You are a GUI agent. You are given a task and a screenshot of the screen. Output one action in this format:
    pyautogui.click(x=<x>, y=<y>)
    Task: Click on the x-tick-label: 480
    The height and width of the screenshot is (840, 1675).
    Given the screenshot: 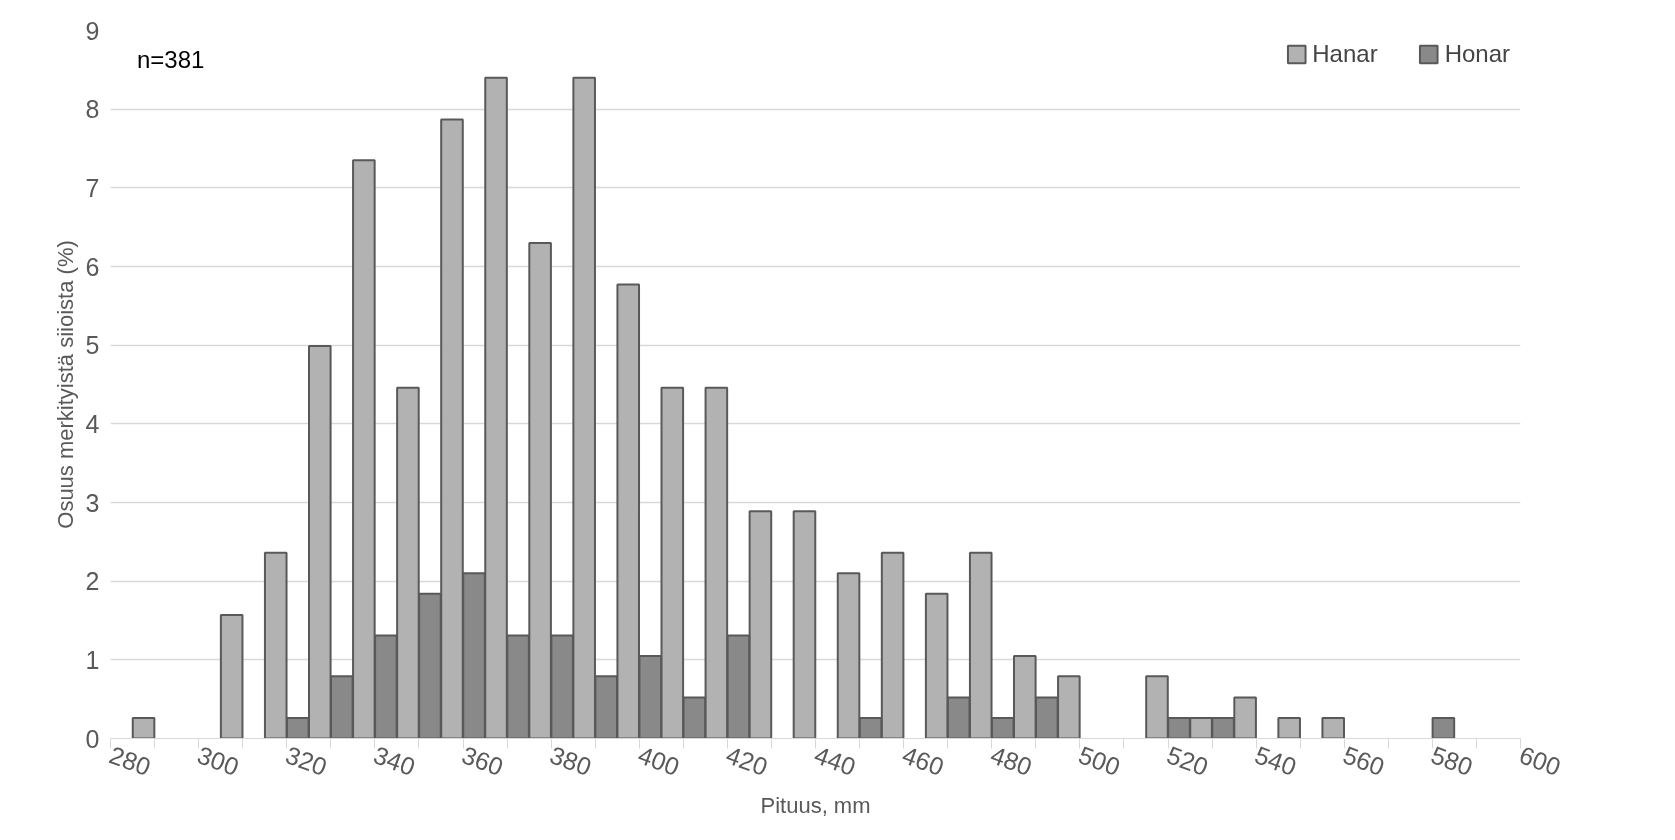 What is the action you would take?
    pyautogui.click(x=1011, y=760)
    